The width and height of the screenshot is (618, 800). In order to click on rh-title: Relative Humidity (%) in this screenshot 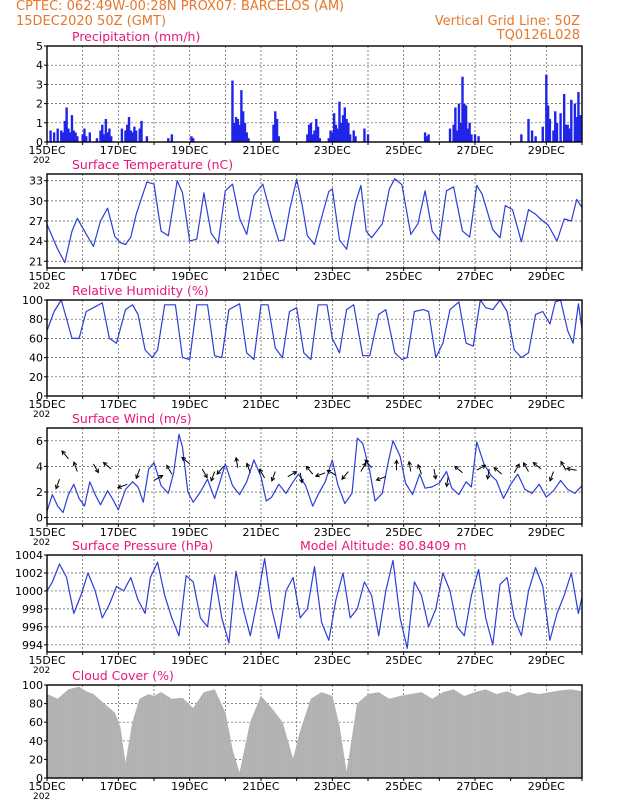, I will do `click(140, 290)`.